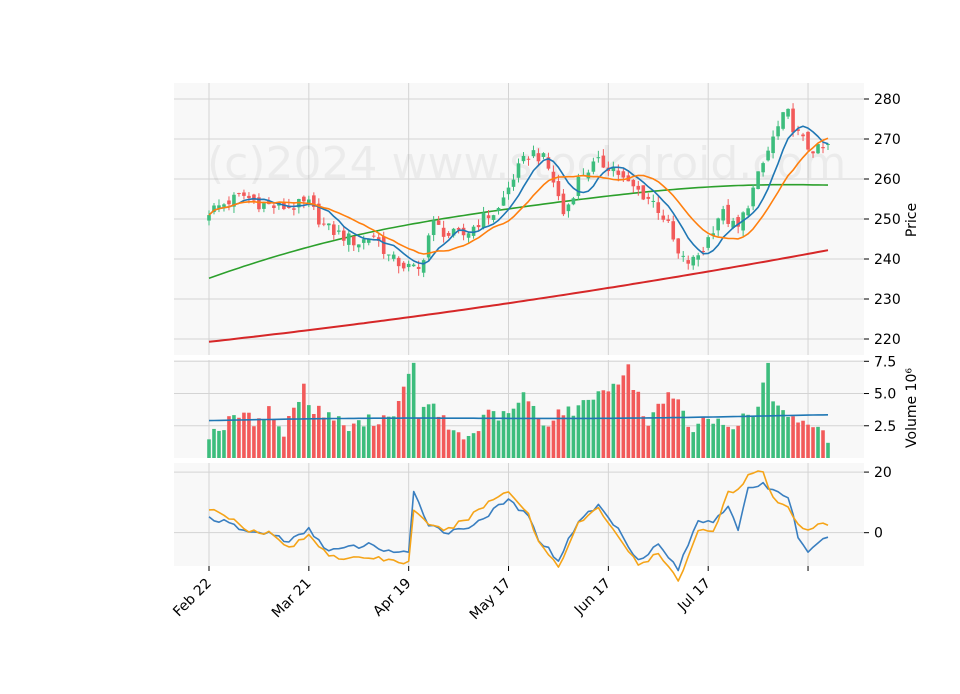 The width and height of the screenshot is (960, 694). Describe the element at coordinates (518, 296) in the screenshot. I see `ma-200-line` at that location.